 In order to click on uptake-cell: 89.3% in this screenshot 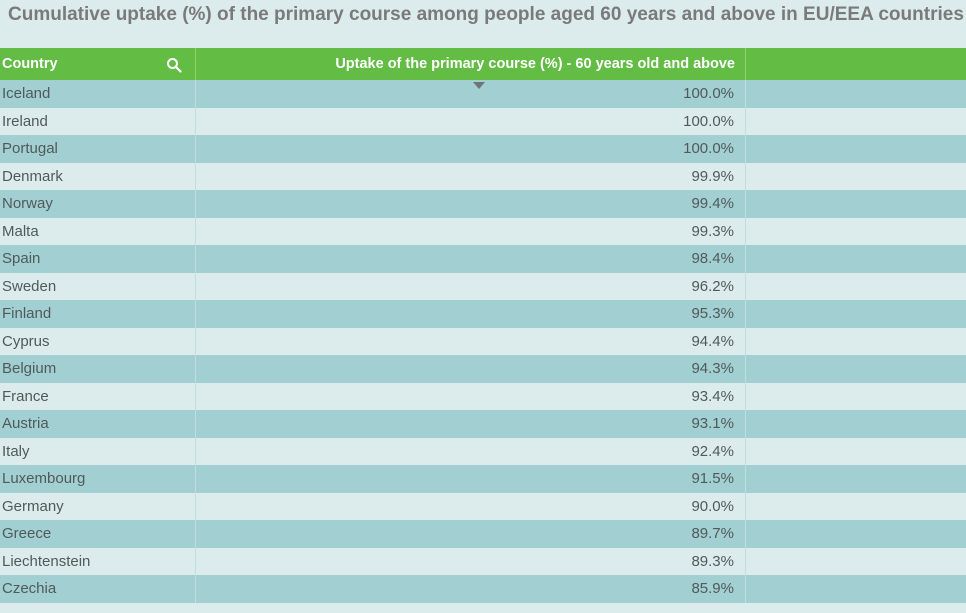, I will do `click(471, 561)`.